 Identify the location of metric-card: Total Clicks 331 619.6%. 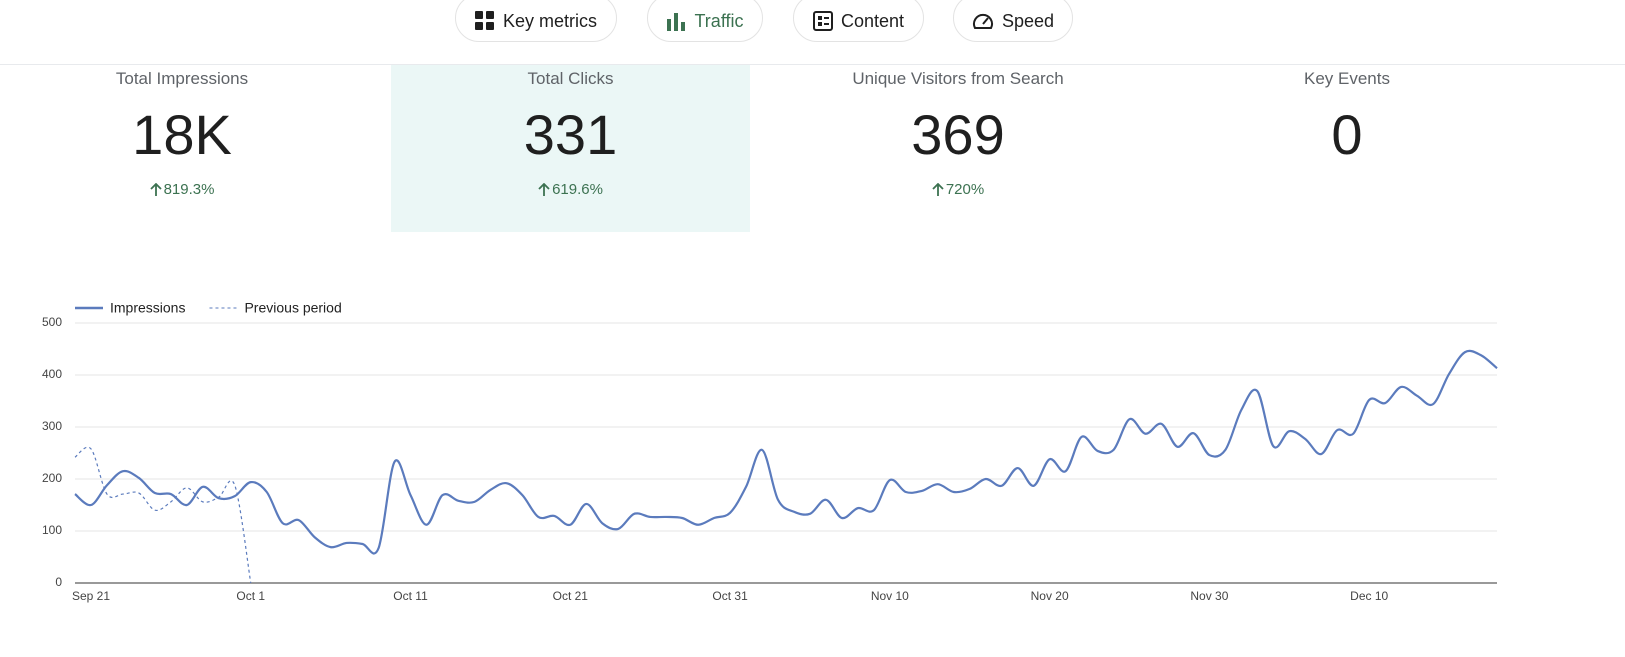
(570, 148).